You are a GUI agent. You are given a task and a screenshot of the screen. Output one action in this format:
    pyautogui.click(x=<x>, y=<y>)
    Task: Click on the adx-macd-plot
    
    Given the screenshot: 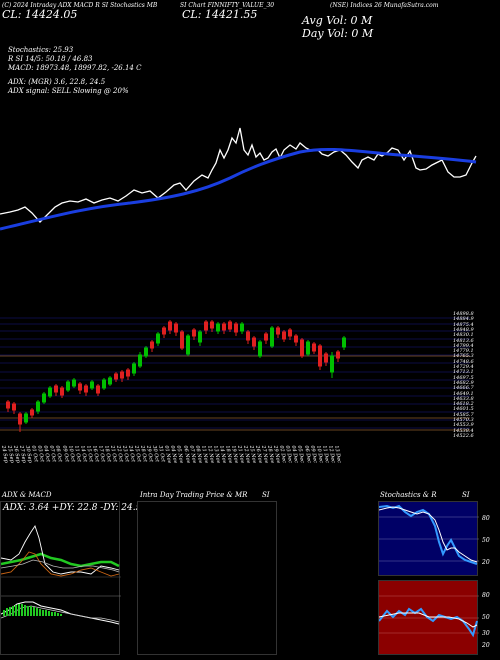 What is the action you would take?
    pyautogui.click(x=61, y=574)
    